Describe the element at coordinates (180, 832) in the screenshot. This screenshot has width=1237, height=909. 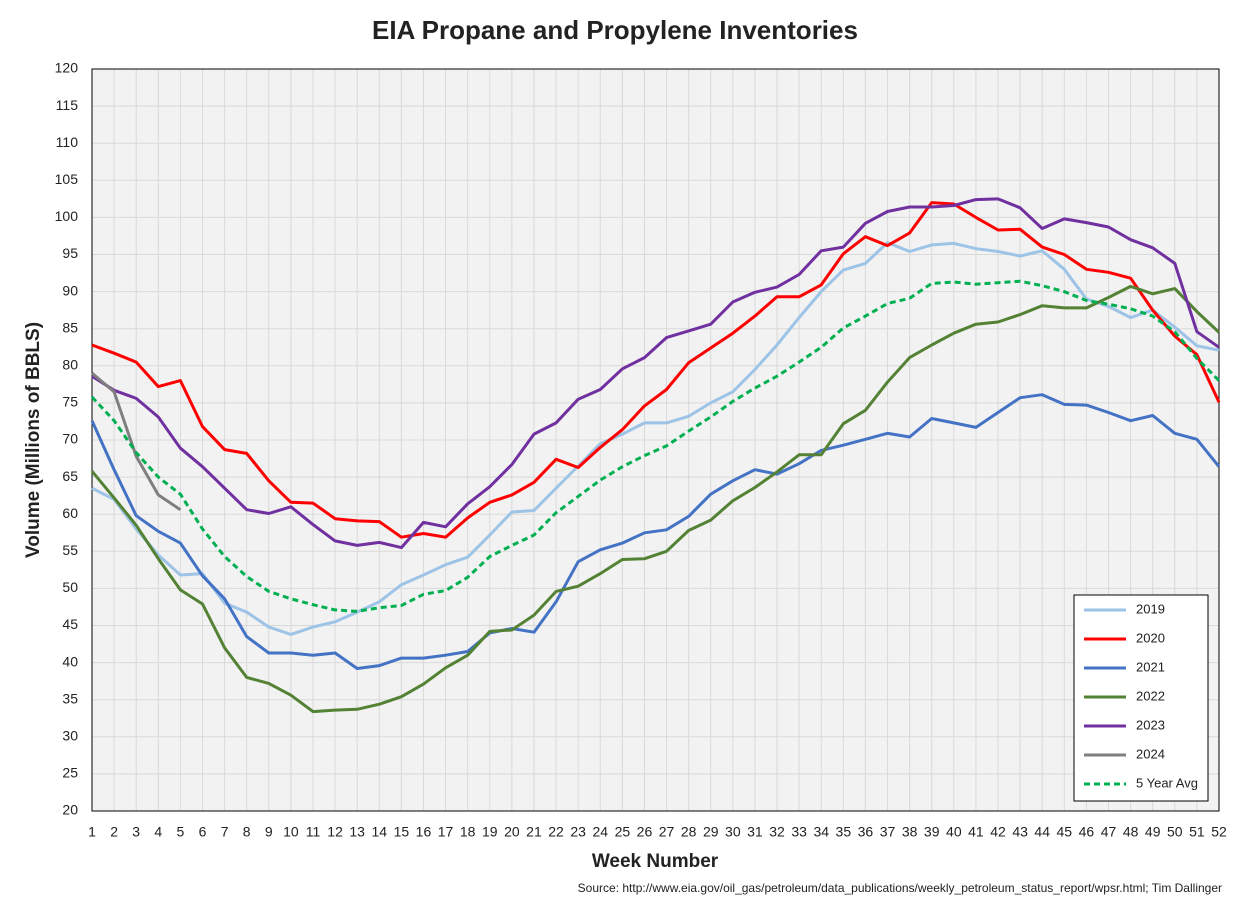
I see `x-tick-label: 5` at that location.